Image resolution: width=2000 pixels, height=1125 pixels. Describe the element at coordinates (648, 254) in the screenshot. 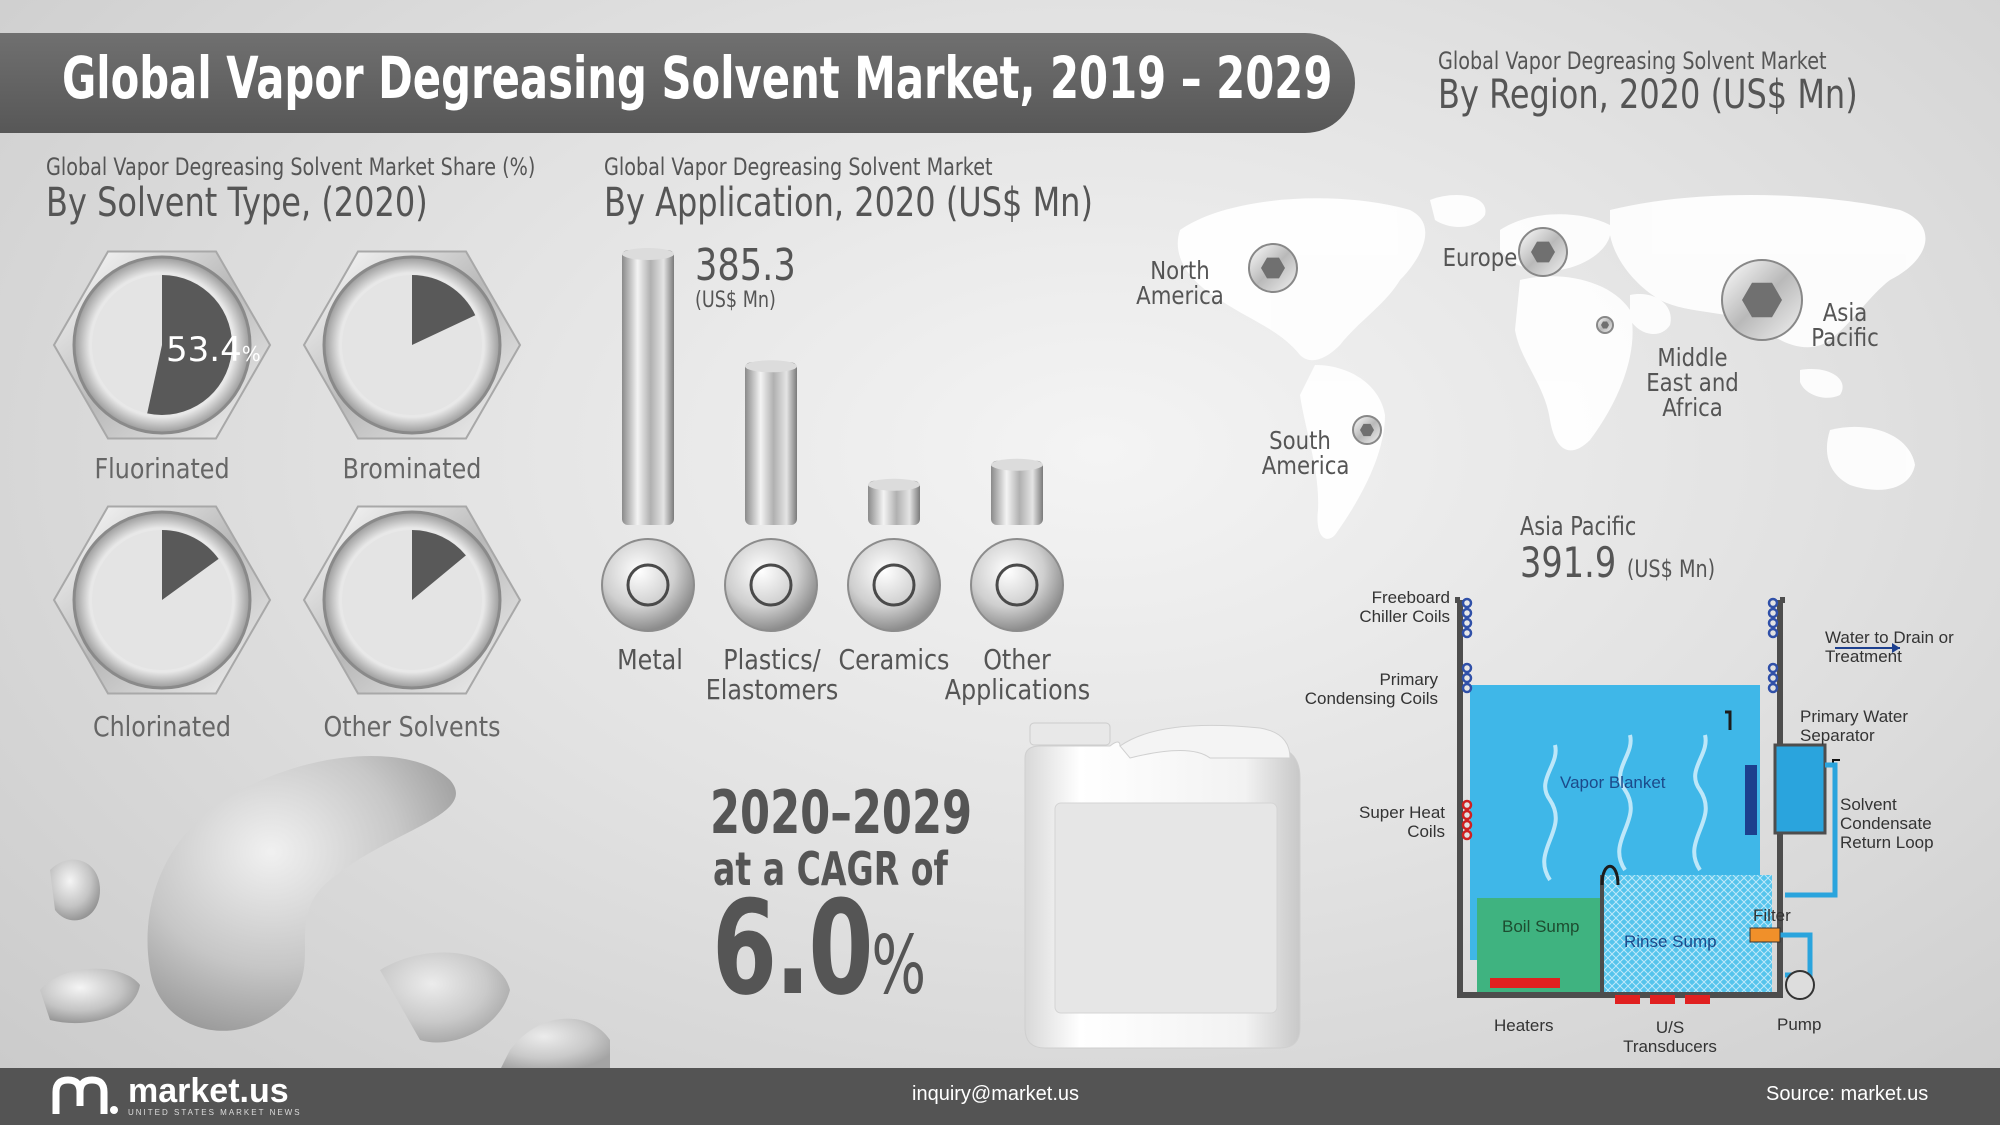

I see `bar-top-metal` at that location.